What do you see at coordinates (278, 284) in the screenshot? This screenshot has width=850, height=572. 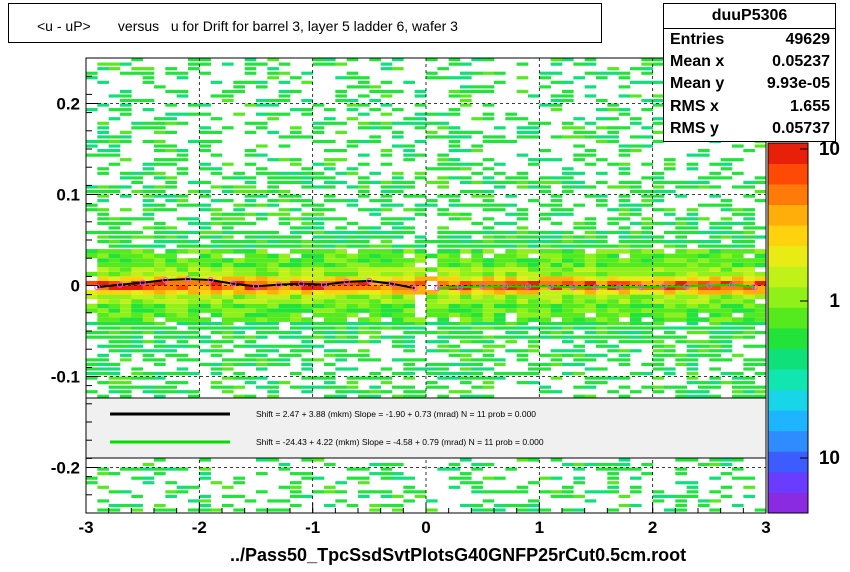 I see `profile-point` at bounding box center [278, 284].